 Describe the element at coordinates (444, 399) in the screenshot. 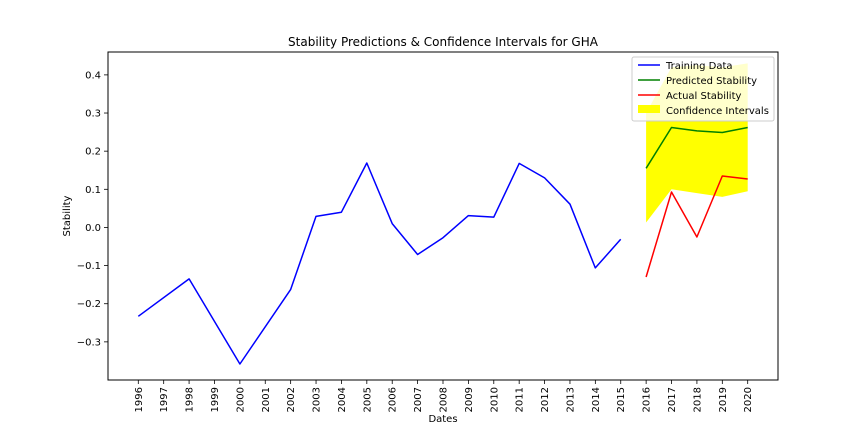

I see `x-tick-label: 2008` at that location.